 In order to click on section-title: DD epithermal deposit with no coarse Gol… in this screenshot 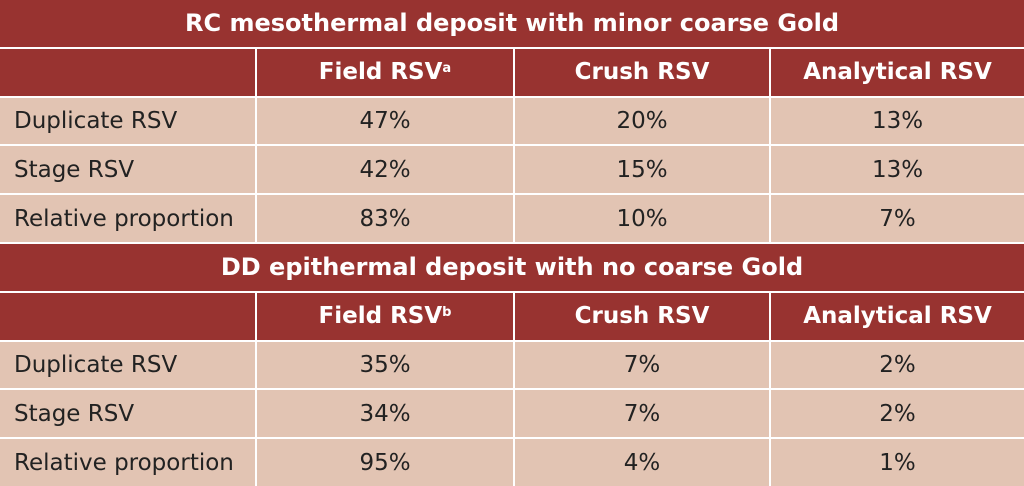, I will do `click(512, 267)`.